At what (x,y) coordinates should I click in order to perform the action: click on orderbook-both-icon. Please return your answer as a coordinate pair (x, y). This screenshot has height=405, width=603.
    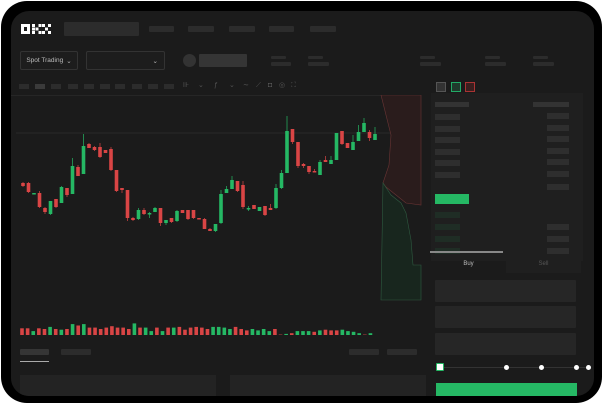
    Looking at the image, I should click on (441, 87).